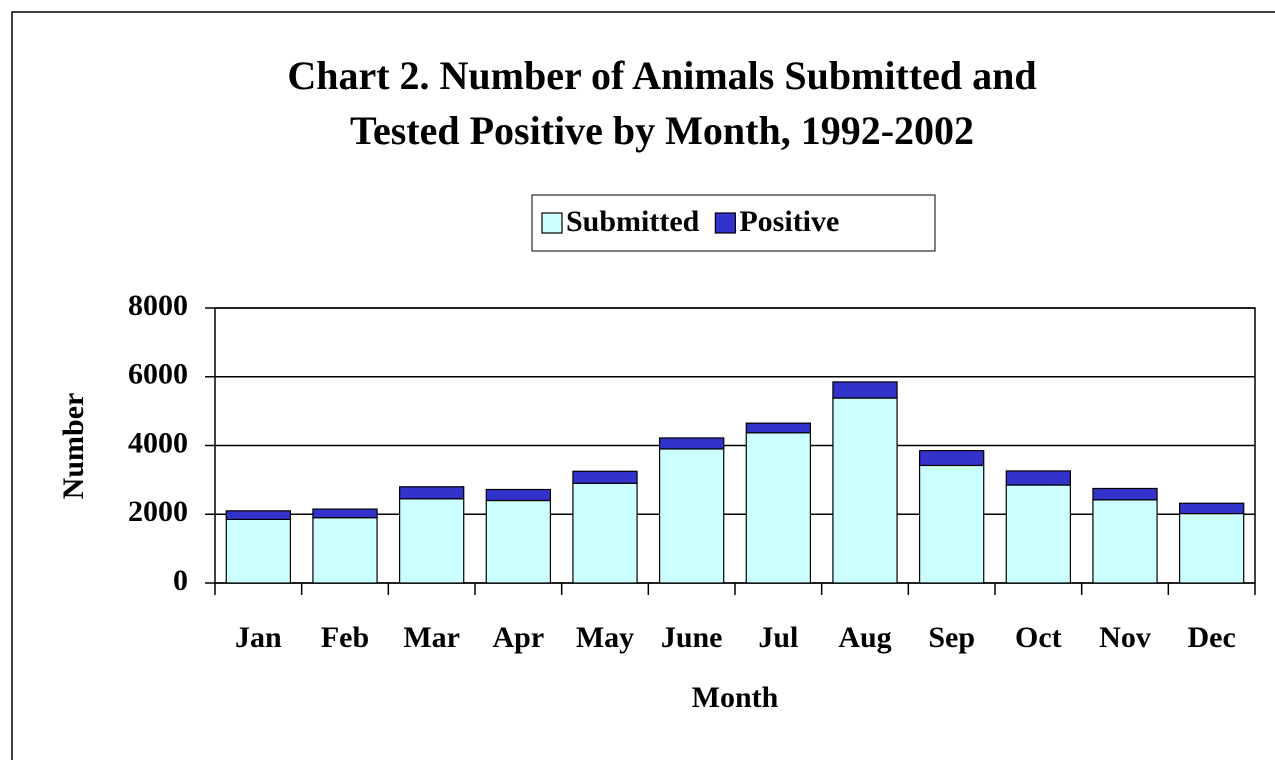  What do you see at coordinates (778, 637) in the screenshot?
I see `x-tick-label: Jul` at bounding box center [778, 637].